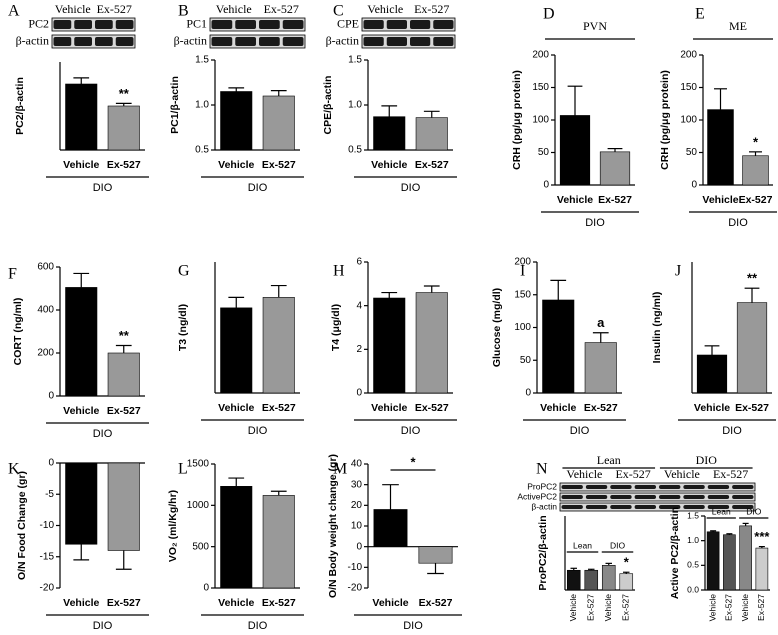  What do you see at coordinates (693, 589) in the screenshot?
I see `y-tick-label: 0.0` at bounding box center [693, 589].